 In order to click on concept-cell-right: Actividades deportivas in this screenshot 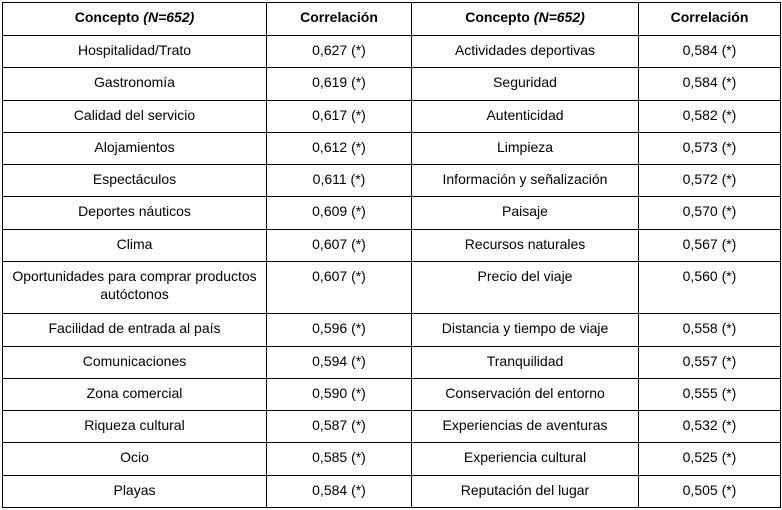, I will do `click(525, 51)`.